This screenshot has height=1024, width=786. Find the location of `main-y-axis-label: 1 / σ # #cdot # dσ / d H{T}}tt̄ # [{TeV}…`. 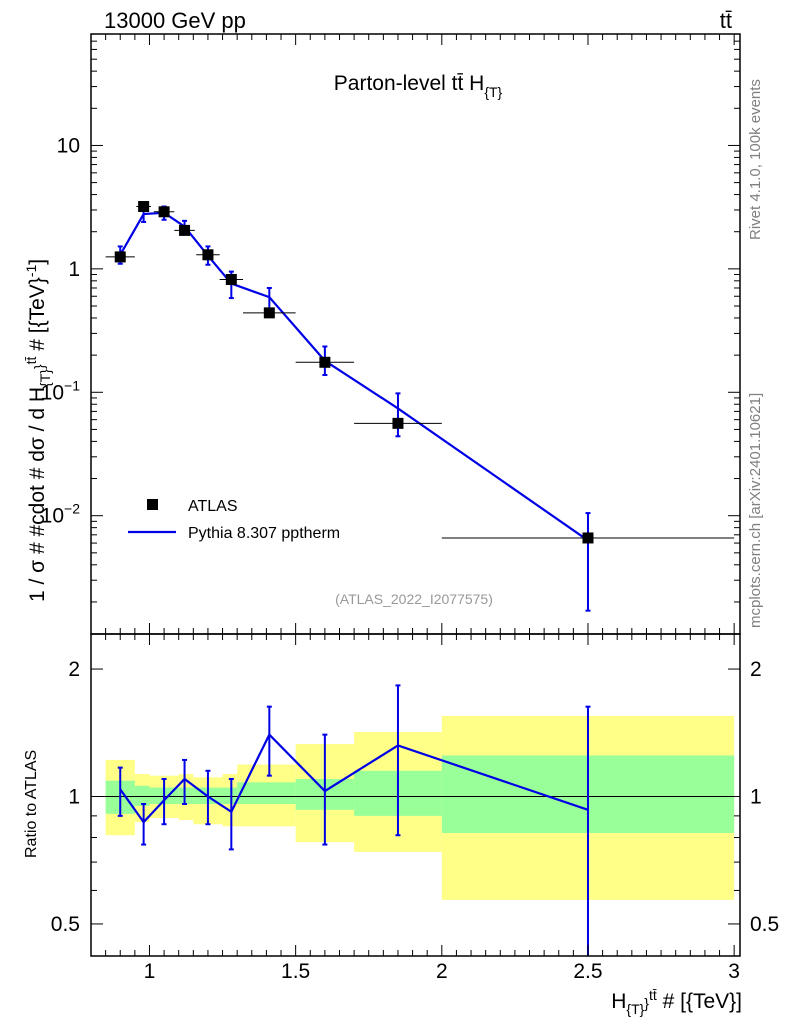

main-y-axis-label: 1 / σ # #cdot # dσ / d H{T}}tt̄ # [{TeV}… is located at coordinates (38, 430).